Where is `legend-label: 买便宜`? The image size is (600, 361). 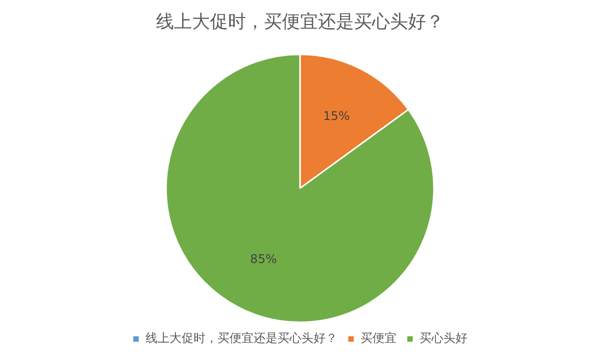 legend-label: 买便宜 is located at coordinates (378, 338).